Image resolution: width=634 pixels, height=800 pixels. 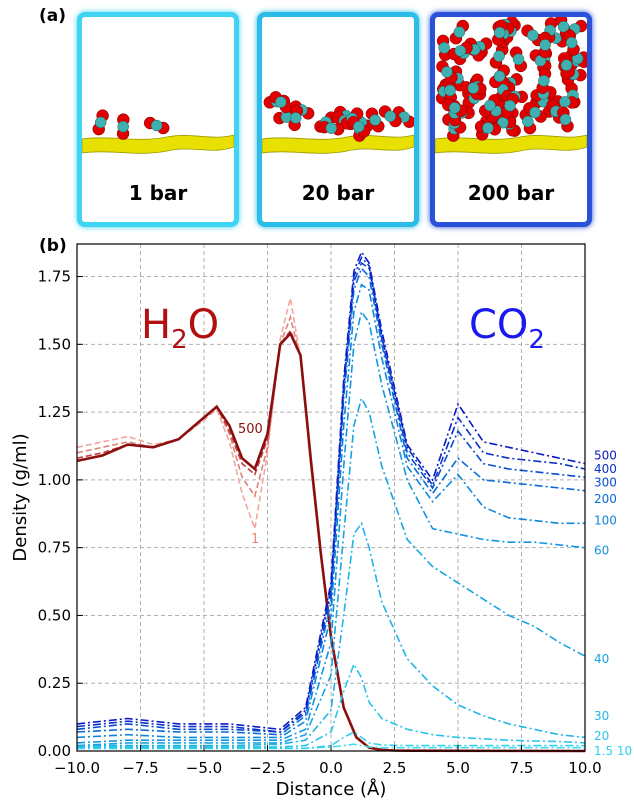 I want to click on snapshot-20-bar-label: 20 bar, so click(x=338, y=193).